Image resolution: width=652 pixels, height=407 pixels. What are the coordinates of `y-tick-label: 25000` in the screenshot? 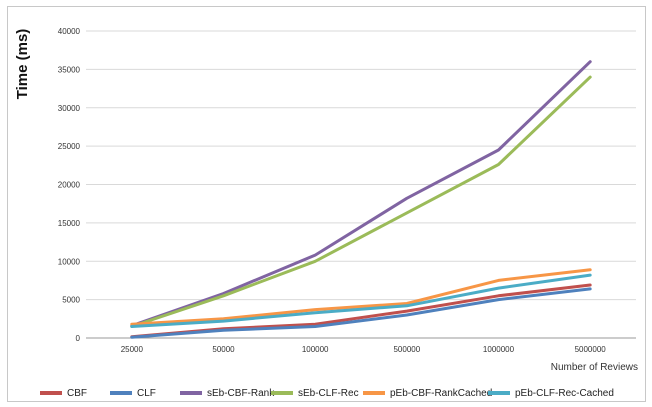 It's located at (69, 146).